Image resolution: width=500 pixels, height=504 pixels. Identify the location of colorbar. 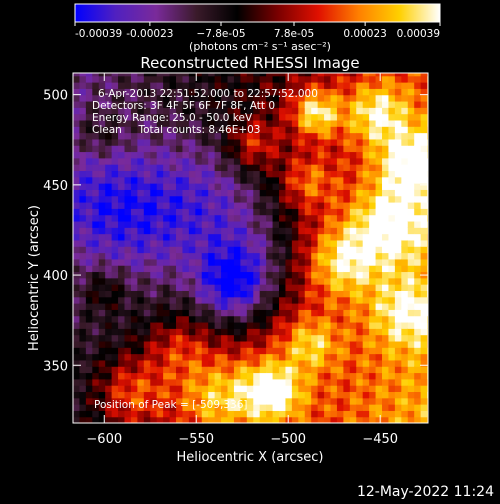
(257, 13).